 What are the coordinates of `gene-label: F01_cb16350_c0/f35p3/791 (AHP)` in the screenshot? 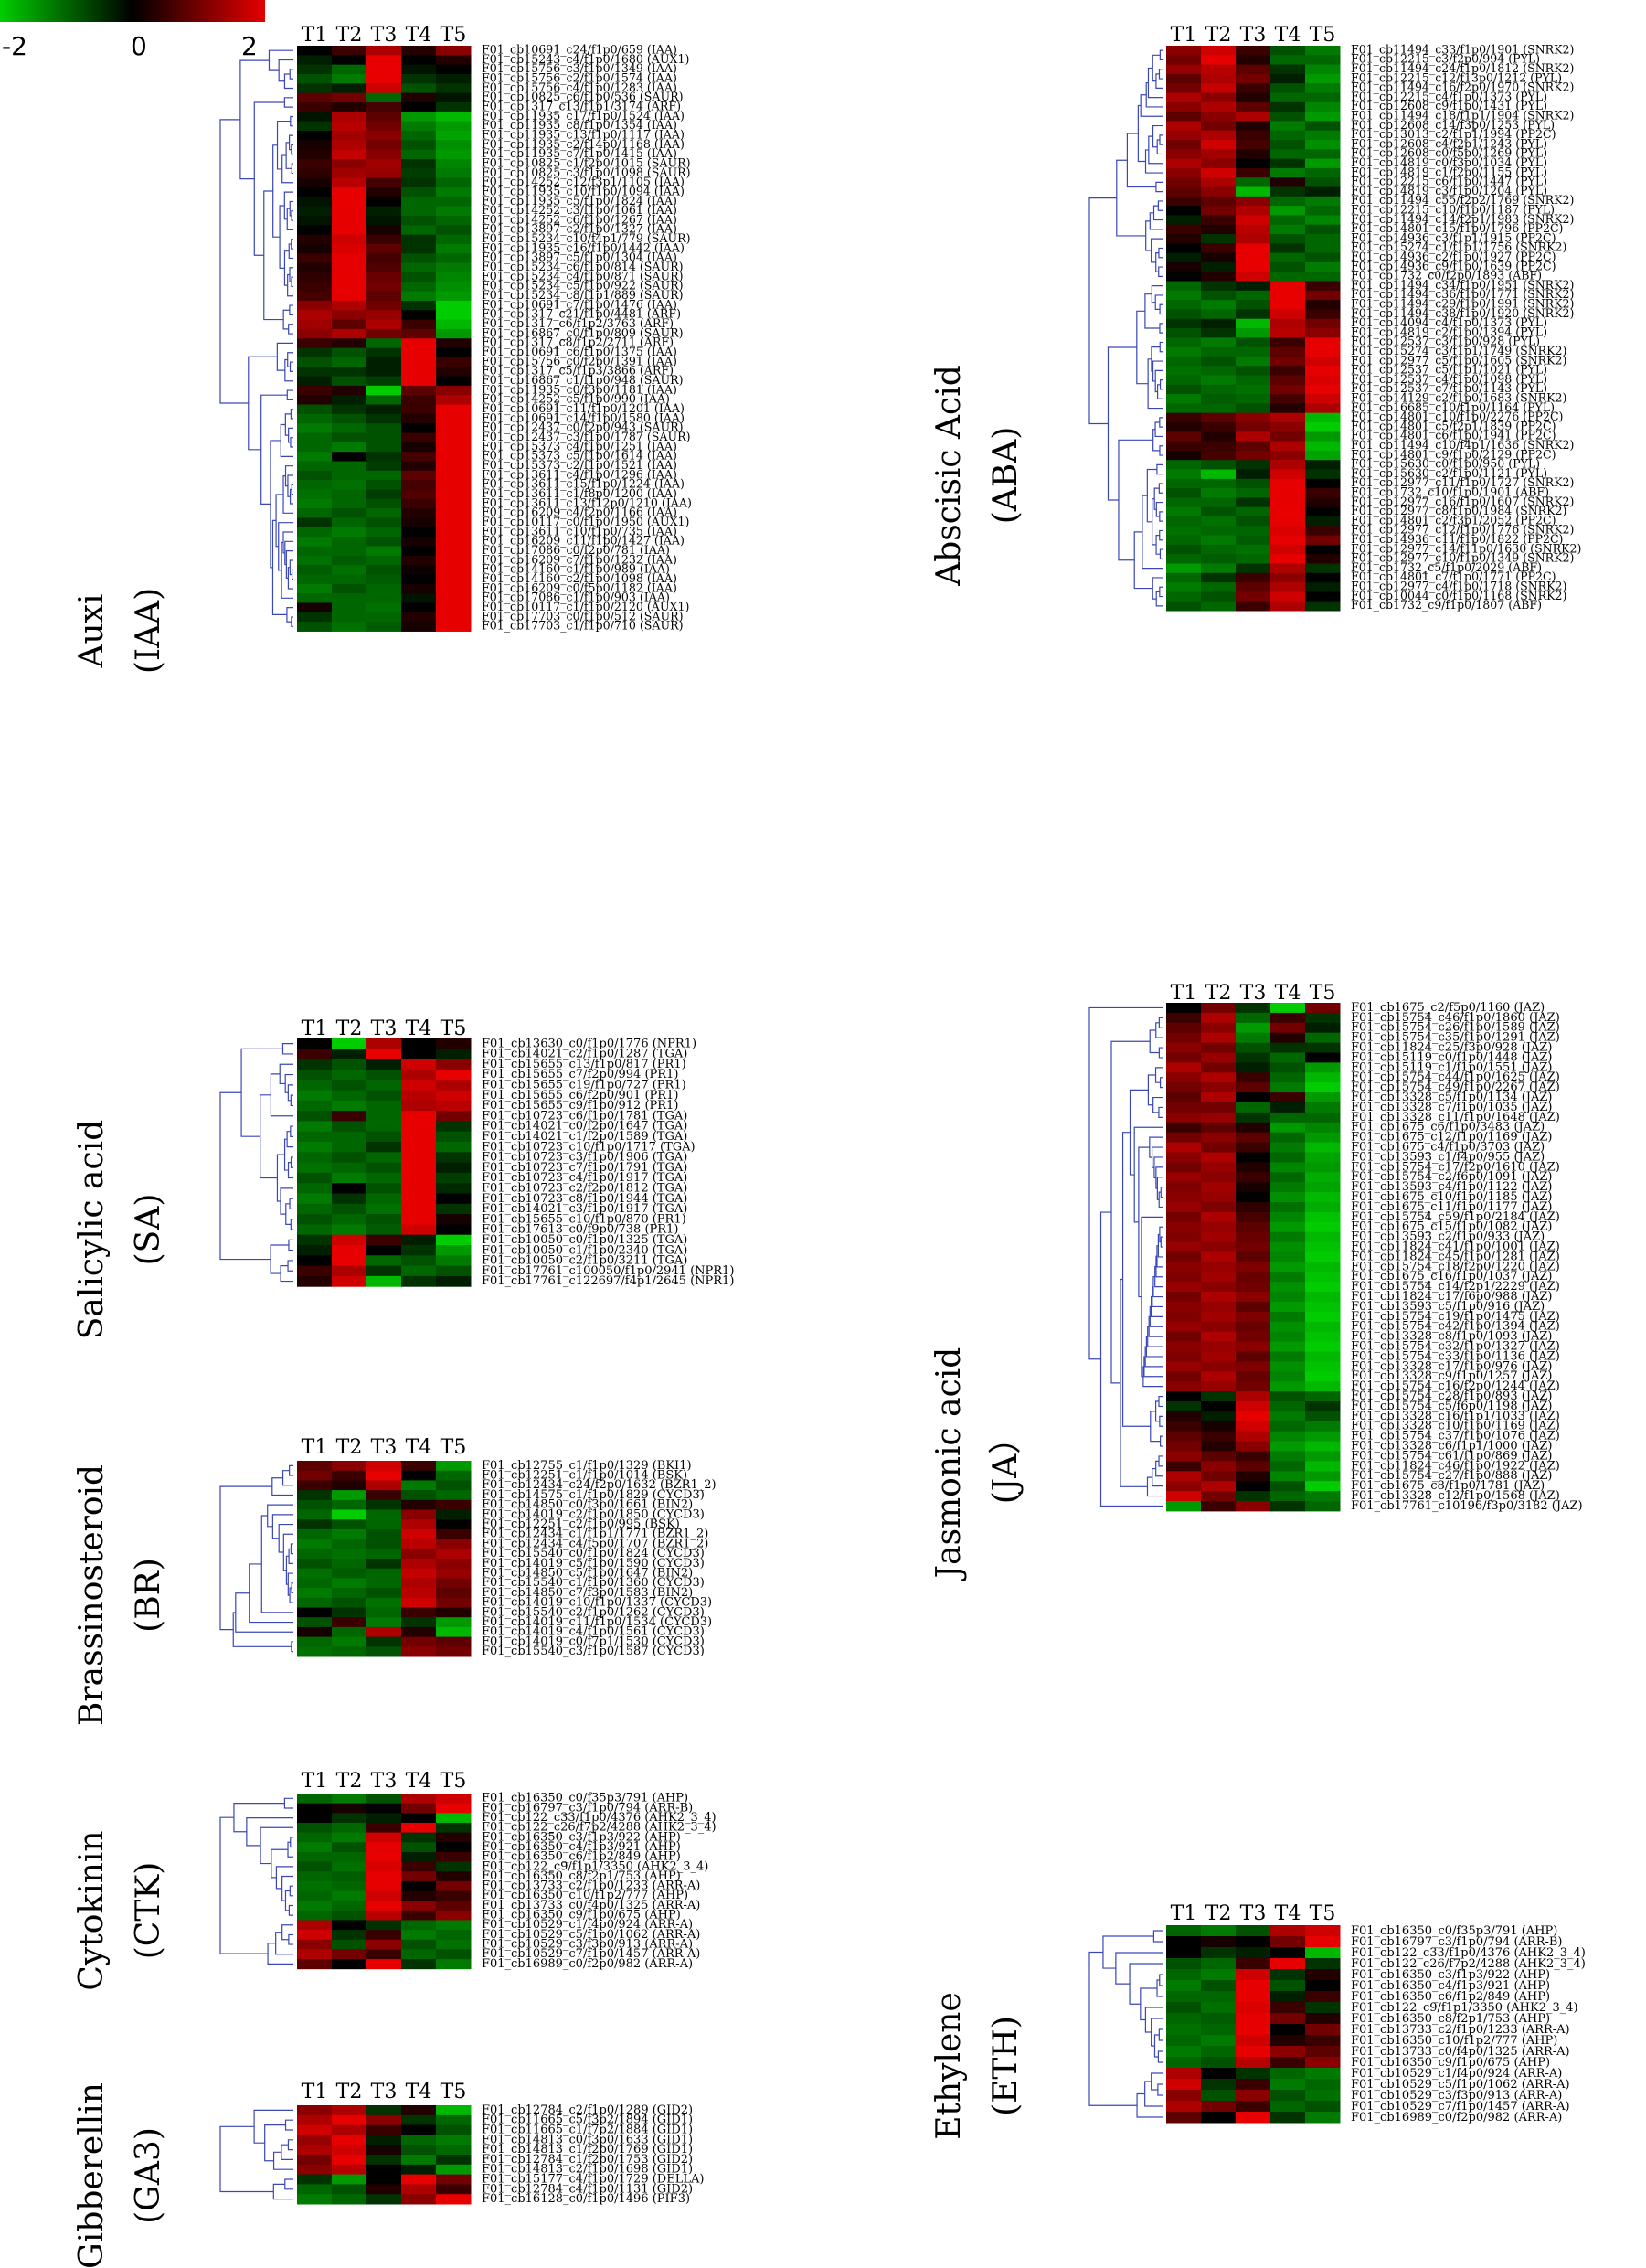 It's located at (585, 1798).